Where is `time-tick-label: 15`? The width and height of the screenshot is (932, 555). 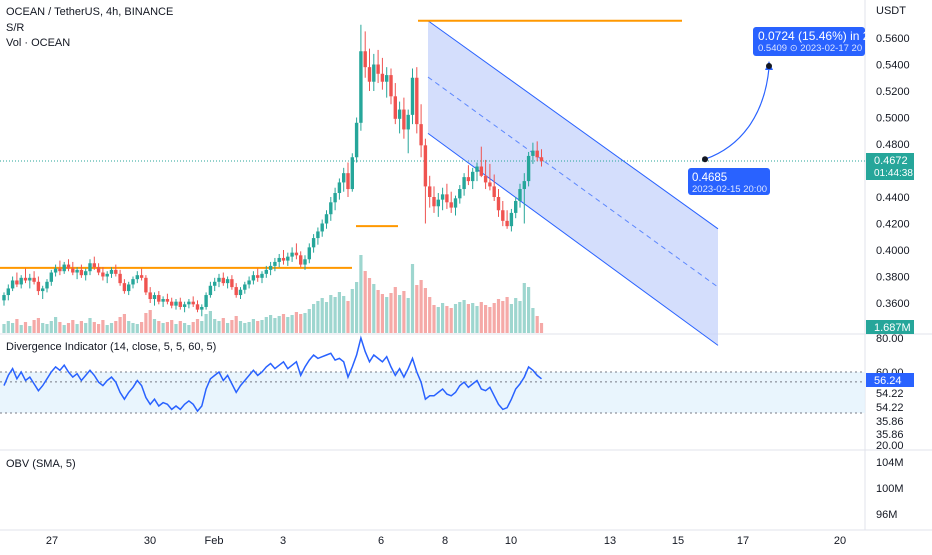 time-tick-label: 15 is located at coordinates (678, 541).